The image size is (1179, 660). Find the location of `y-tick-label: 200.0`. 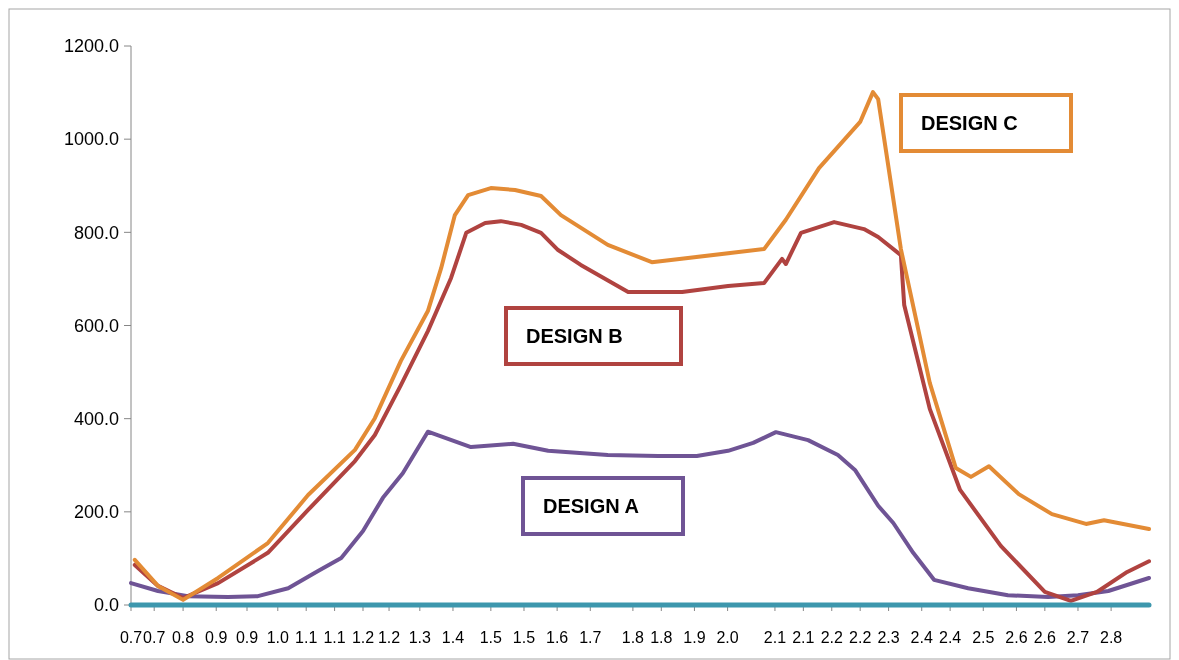

y-tick-label: 200.0 is located at coordinates (96, 512).